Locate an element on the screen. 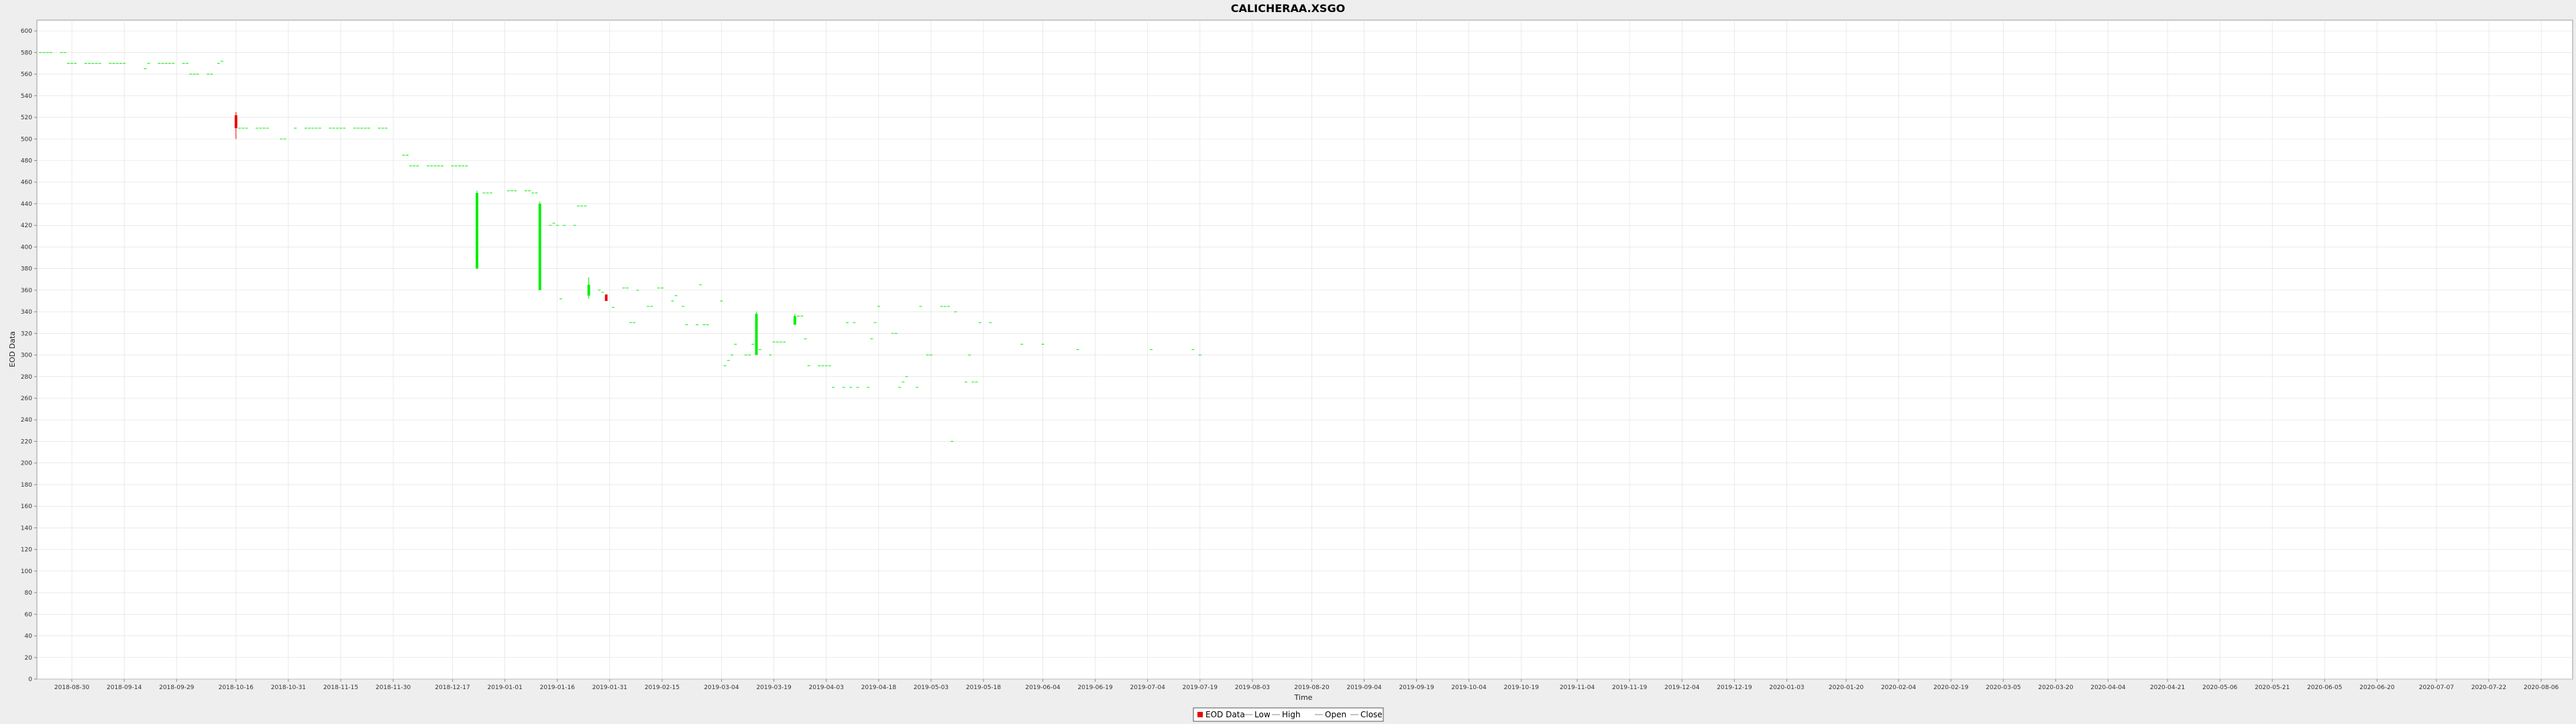  x-tick-label: 2019-02-15 is located at coordinates (662, 687).